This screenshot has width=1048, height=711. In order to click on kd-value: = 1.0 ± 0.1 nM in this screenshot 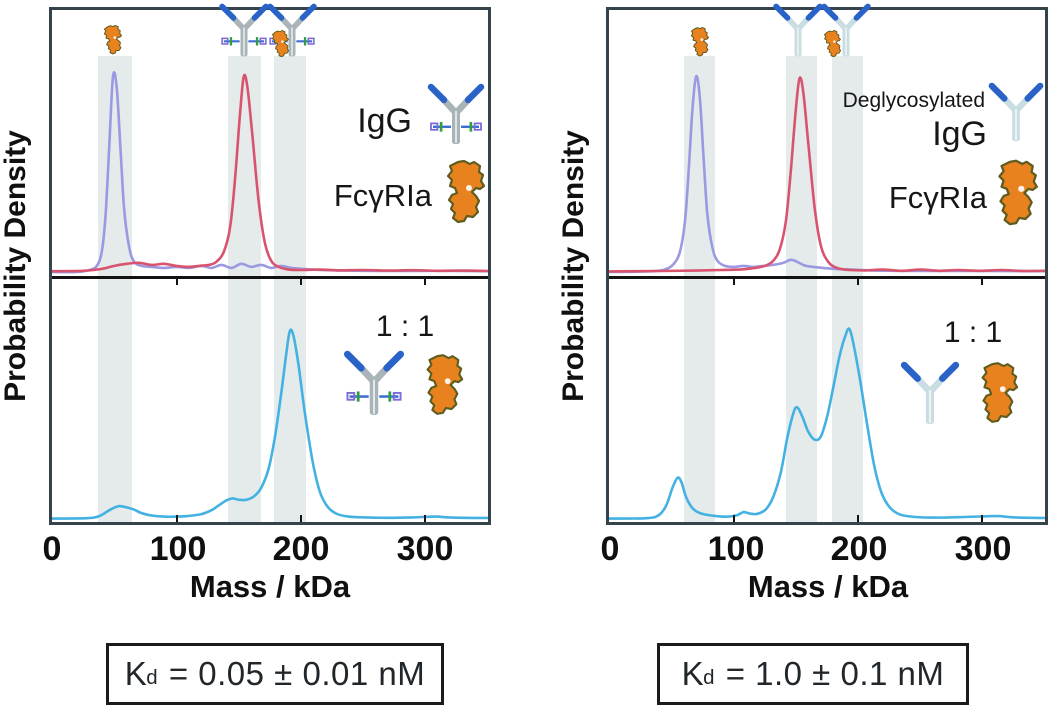, I will do `click(835, 673)`.